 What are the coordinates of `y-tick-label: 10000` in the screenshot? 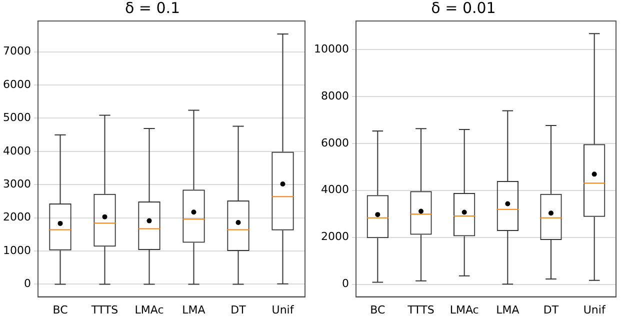 It's located at (331, 49).